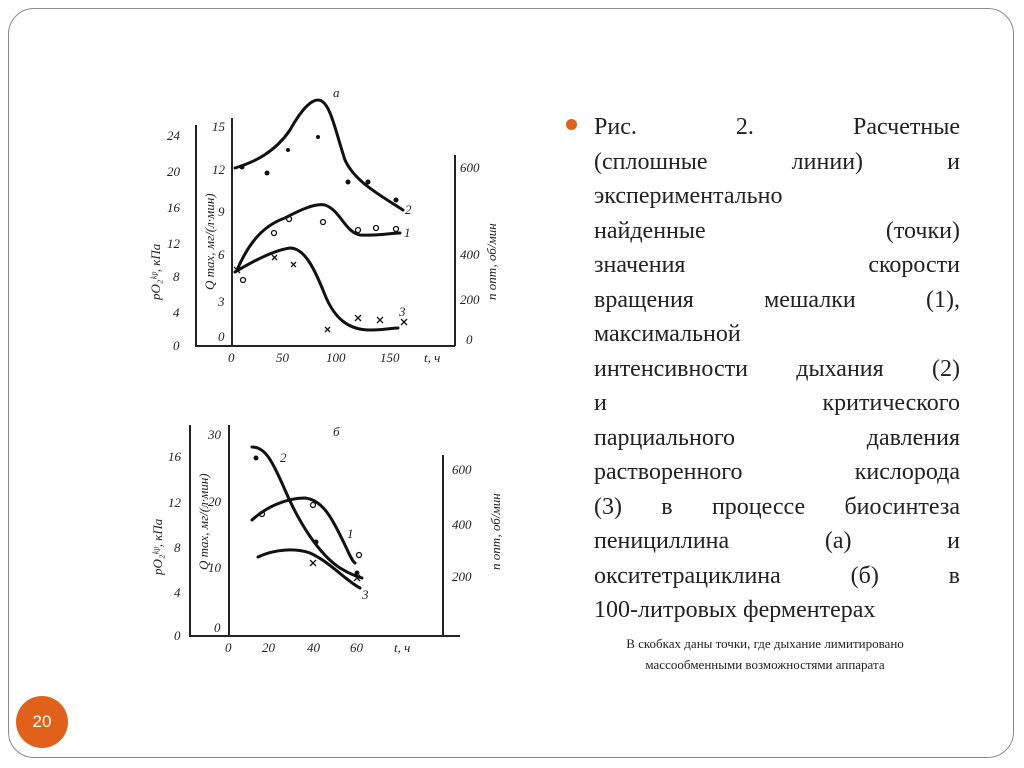  I want to click on caption-line: экспериментально, so click(688, 196).